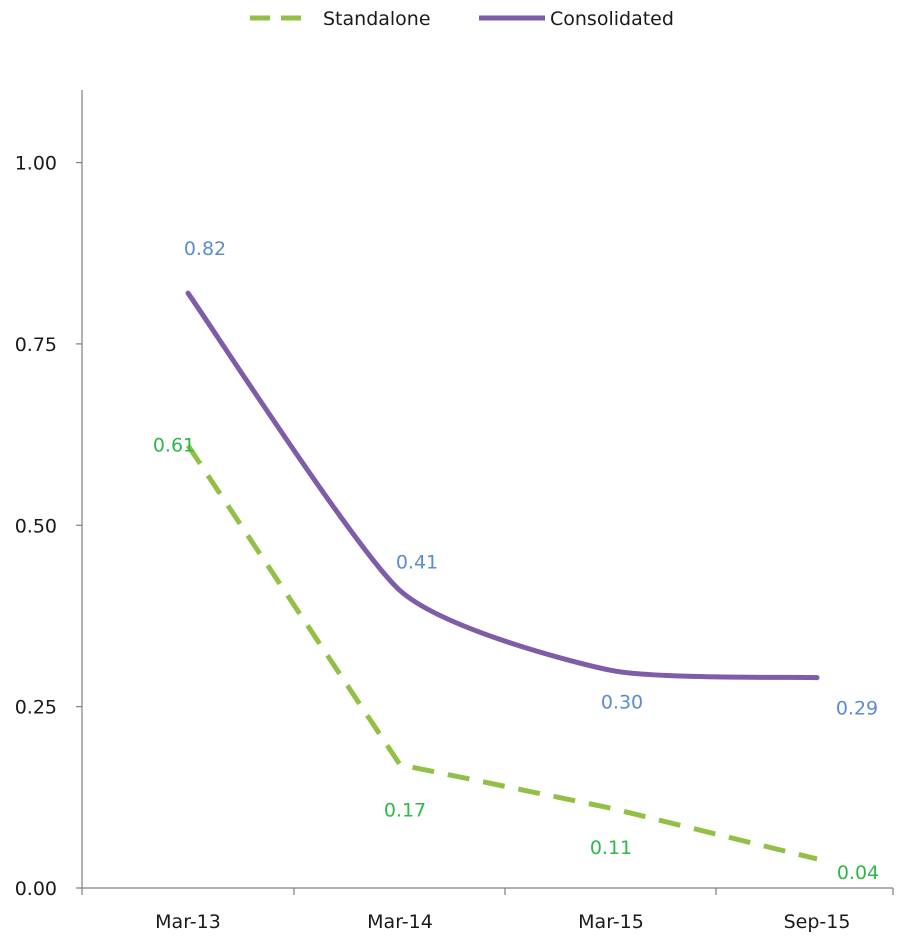 The height and width of the screenshot is (940, 911). What do you see at coordinates (858, 873) in the screenshot?
I see `data-label-standalone: 0.04` at bounding box center [858, 873].